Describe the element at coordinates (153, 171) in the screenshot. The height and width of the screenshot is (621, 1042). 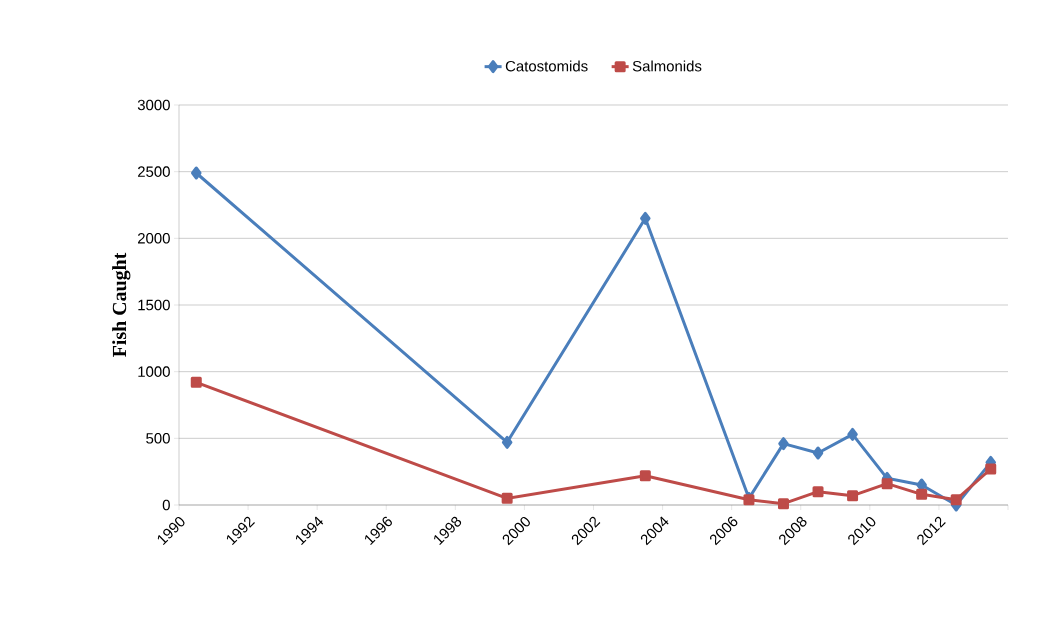
I see `y-tick-label: 2500` at that location.